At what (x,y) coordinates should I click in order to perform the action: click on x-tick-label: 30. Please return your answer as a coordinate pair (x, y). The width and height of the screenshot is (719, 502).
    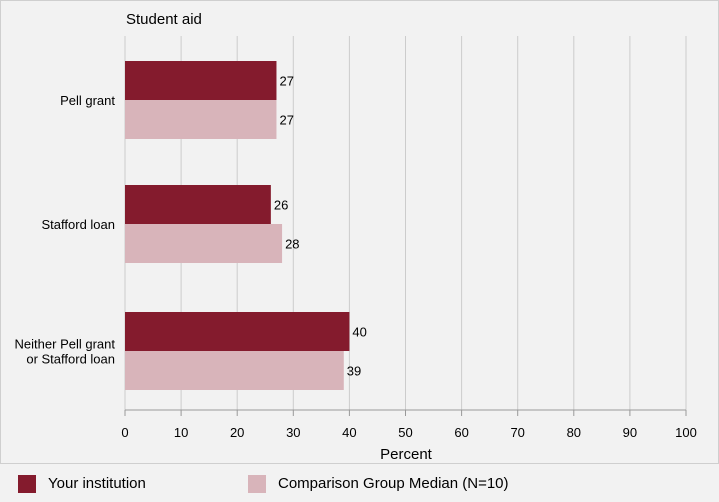
    Looking at the image, I should click on (293, 432).